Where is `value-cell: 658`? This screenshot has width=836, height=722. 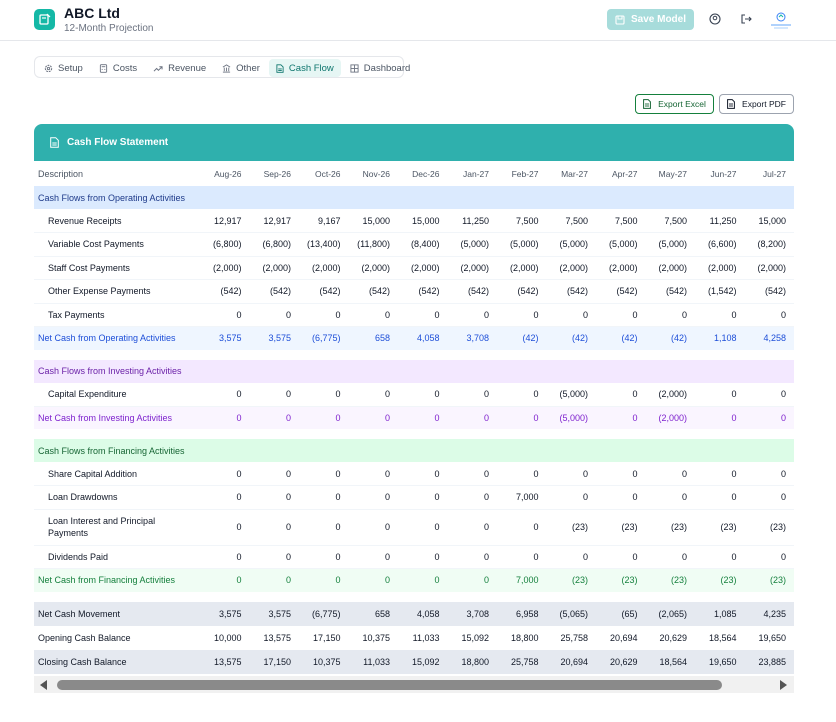 value-cell: 658 is located at coordinates (373, 613).